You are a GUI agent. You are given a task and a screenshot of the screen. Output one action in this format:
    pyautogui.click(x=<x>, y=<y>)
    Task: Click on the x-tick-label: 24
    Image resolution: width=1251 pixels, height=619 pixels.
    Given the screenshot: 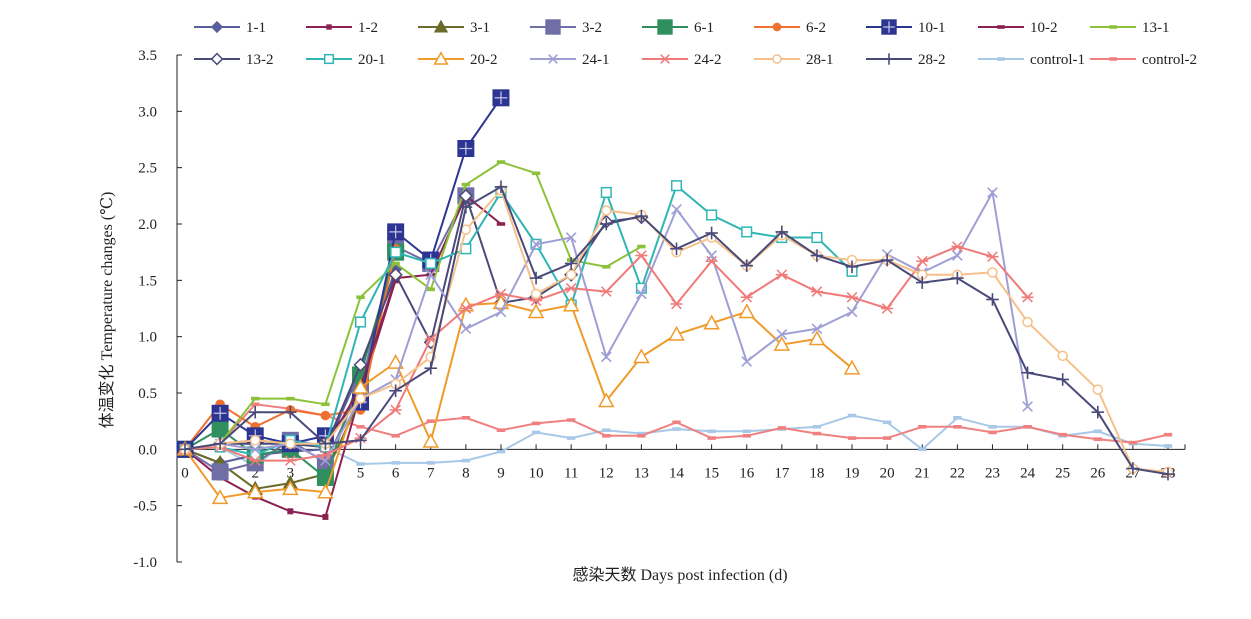 What is the action you would take?
    pyautogui.click(x=1028, y=473)
    